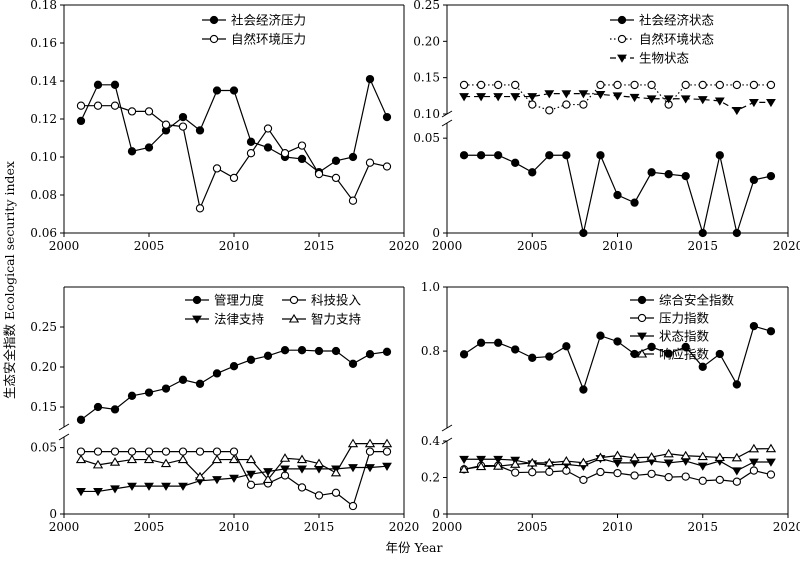 Image resolution: width=800 pixels, height=564 pixels. Describe the element at coordinates (322, 300) in the screenshot. I see `chart-bottom-left-legend-item: 科技投入` at that location.